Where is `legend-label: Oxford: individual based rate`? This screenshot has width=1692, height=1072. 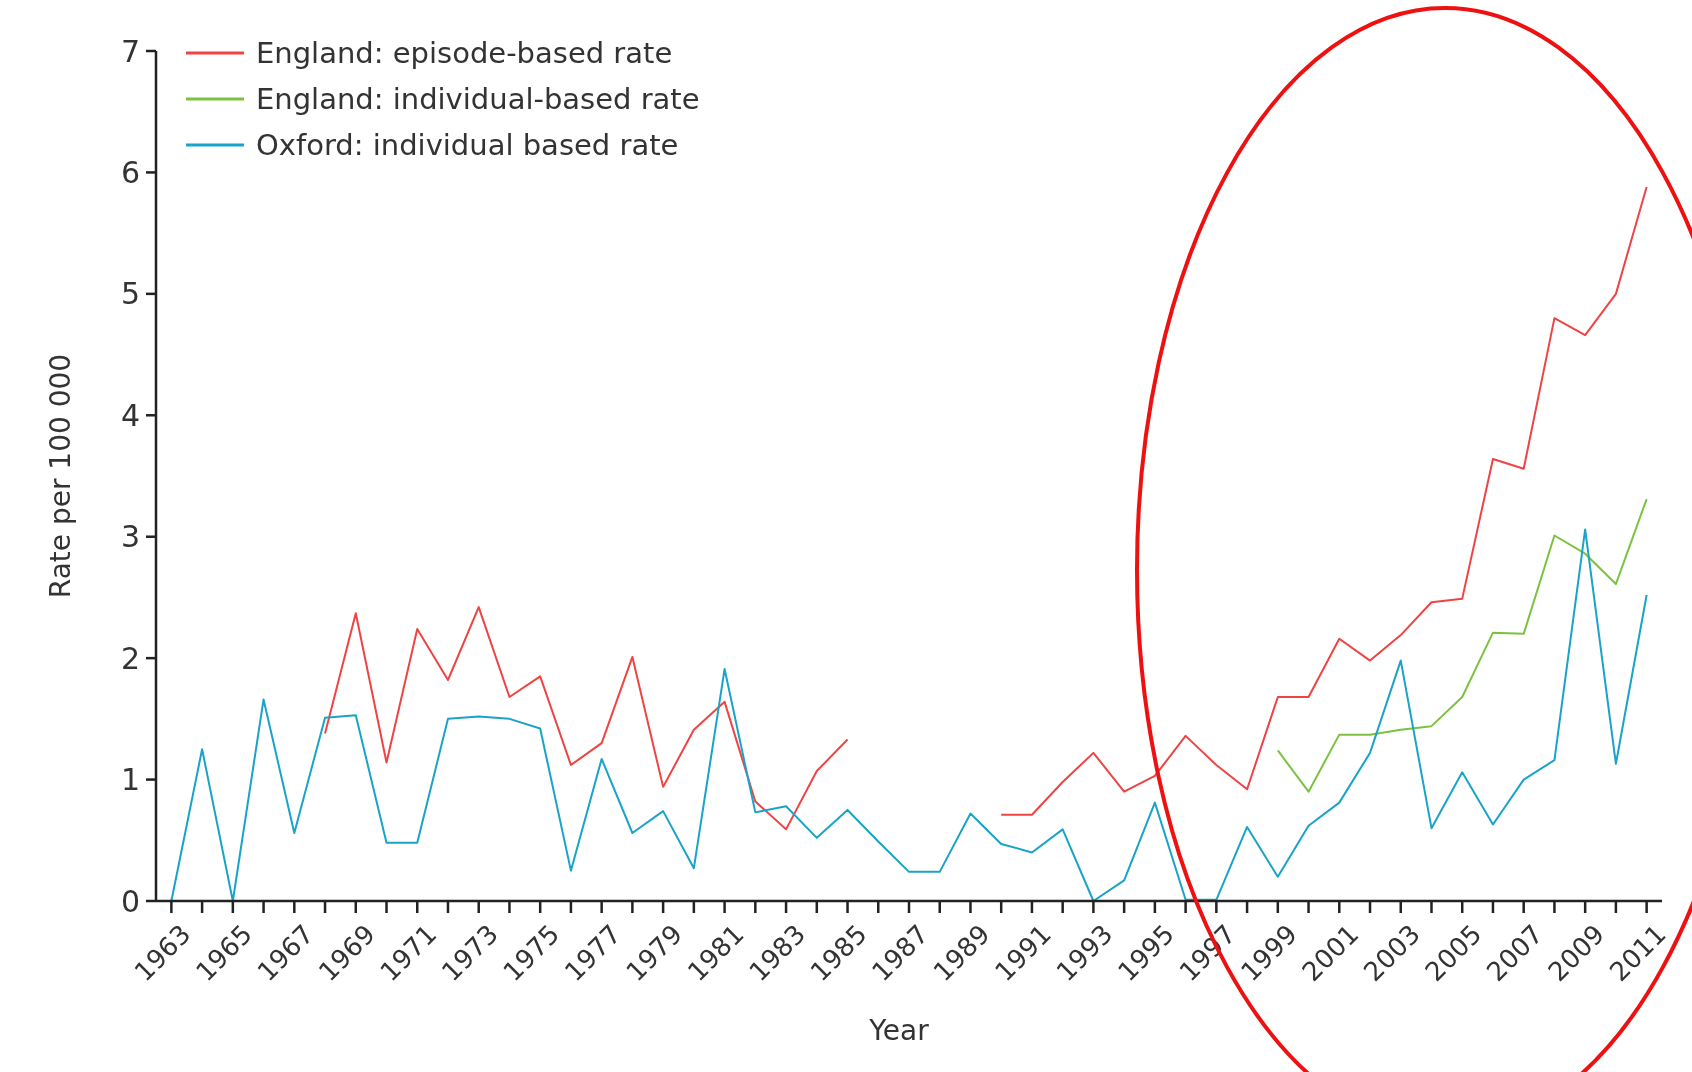 legend-label: Oxford: individual based rate is located at coordinates (467, 145).